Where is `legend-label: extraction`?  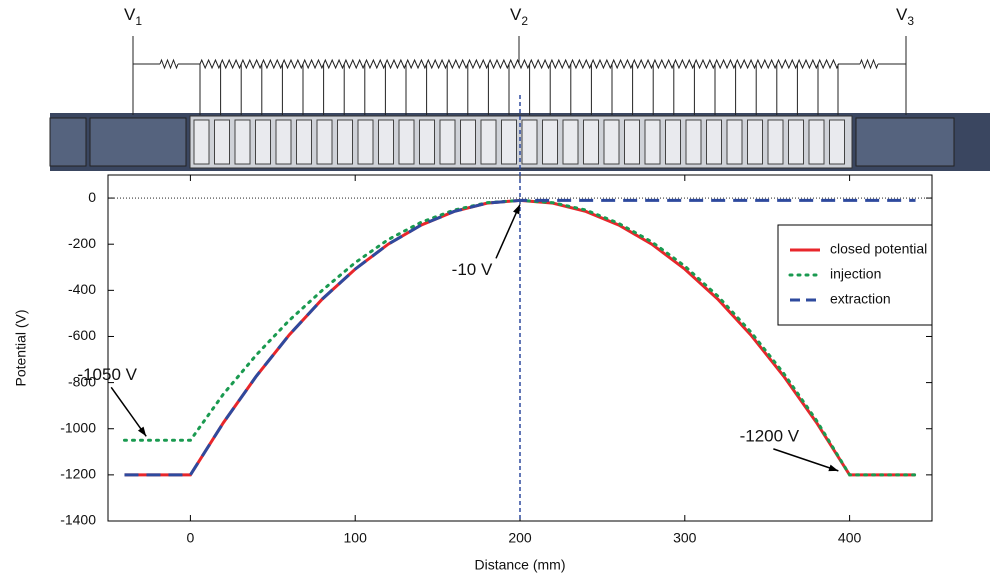
legend-label: extraction is located at coordinates (860, 299).